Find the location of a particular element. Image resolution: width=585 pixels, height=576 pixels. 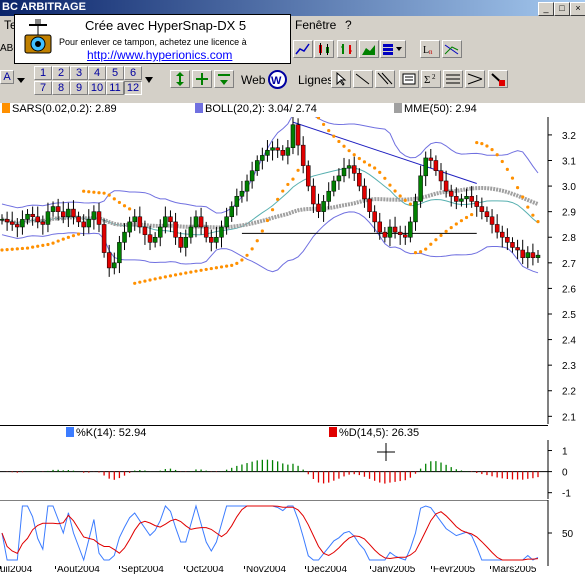

stamp-link: http://www.hyperionics.com is located at coordinates (160, 55).